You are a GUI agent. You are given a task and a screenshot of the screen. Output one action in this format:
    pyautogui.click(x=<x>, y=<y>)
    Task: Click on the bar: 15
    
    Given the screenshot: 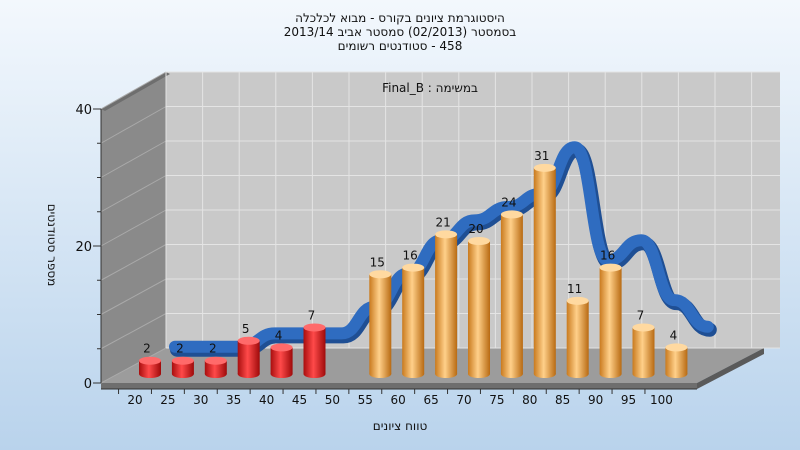 What is the action you would take?
    pyautogui.click(x=380, y=316)
    